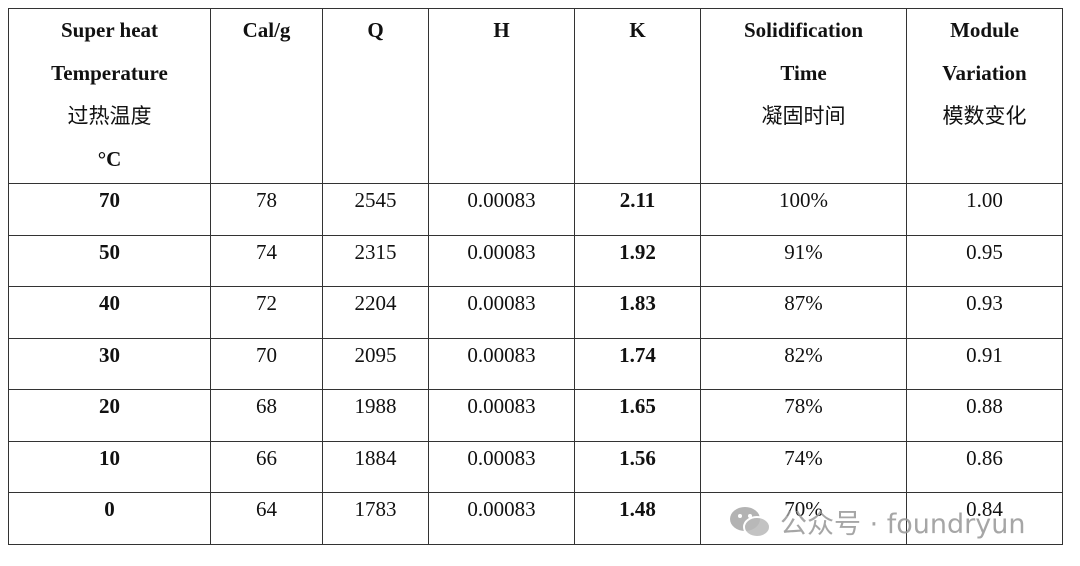 Image resolution: width=1080 pixels, height=566 pixels. I want to click on table-row: 20 68 1988 0.00083 1.65 78% 0.88, so click(535, 415).